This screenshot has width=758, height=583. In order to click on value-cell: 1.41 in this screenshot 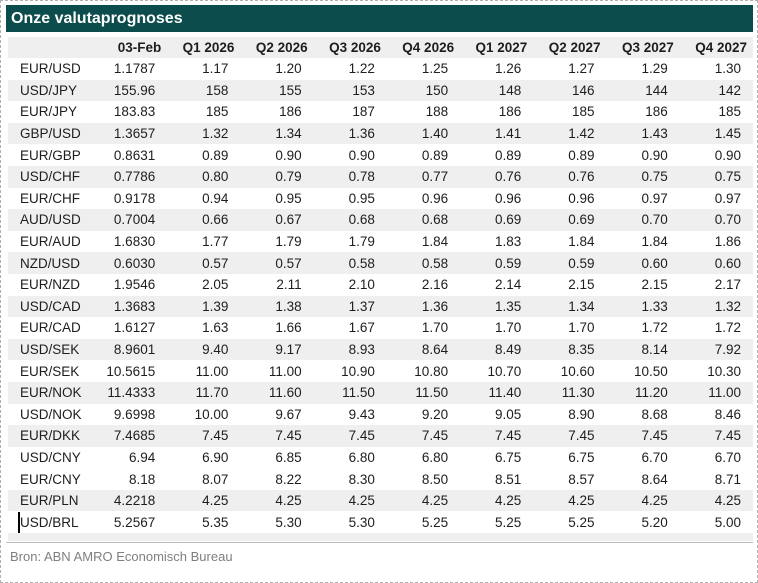, I will do `click(497, 133)`.